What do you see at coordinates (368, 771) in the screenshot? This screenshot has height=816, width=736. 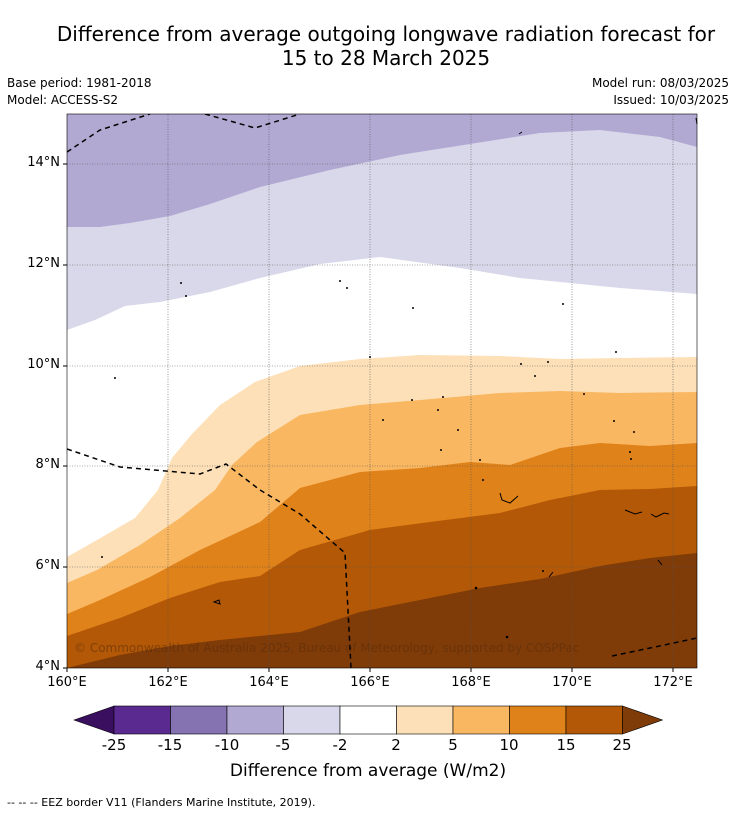 I see `colorbar-title: Difference from average (W/m2)` at bounding box center [368, 771].